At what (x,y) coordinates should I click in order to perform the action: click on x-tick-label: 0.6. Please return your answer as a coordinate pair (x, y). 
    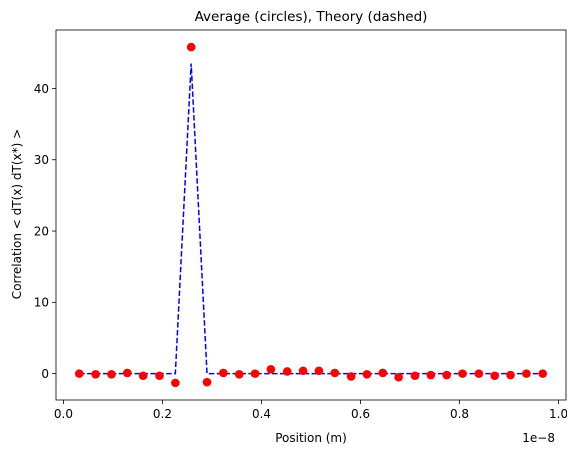
    Looking at the image, I should click on (360, 414).